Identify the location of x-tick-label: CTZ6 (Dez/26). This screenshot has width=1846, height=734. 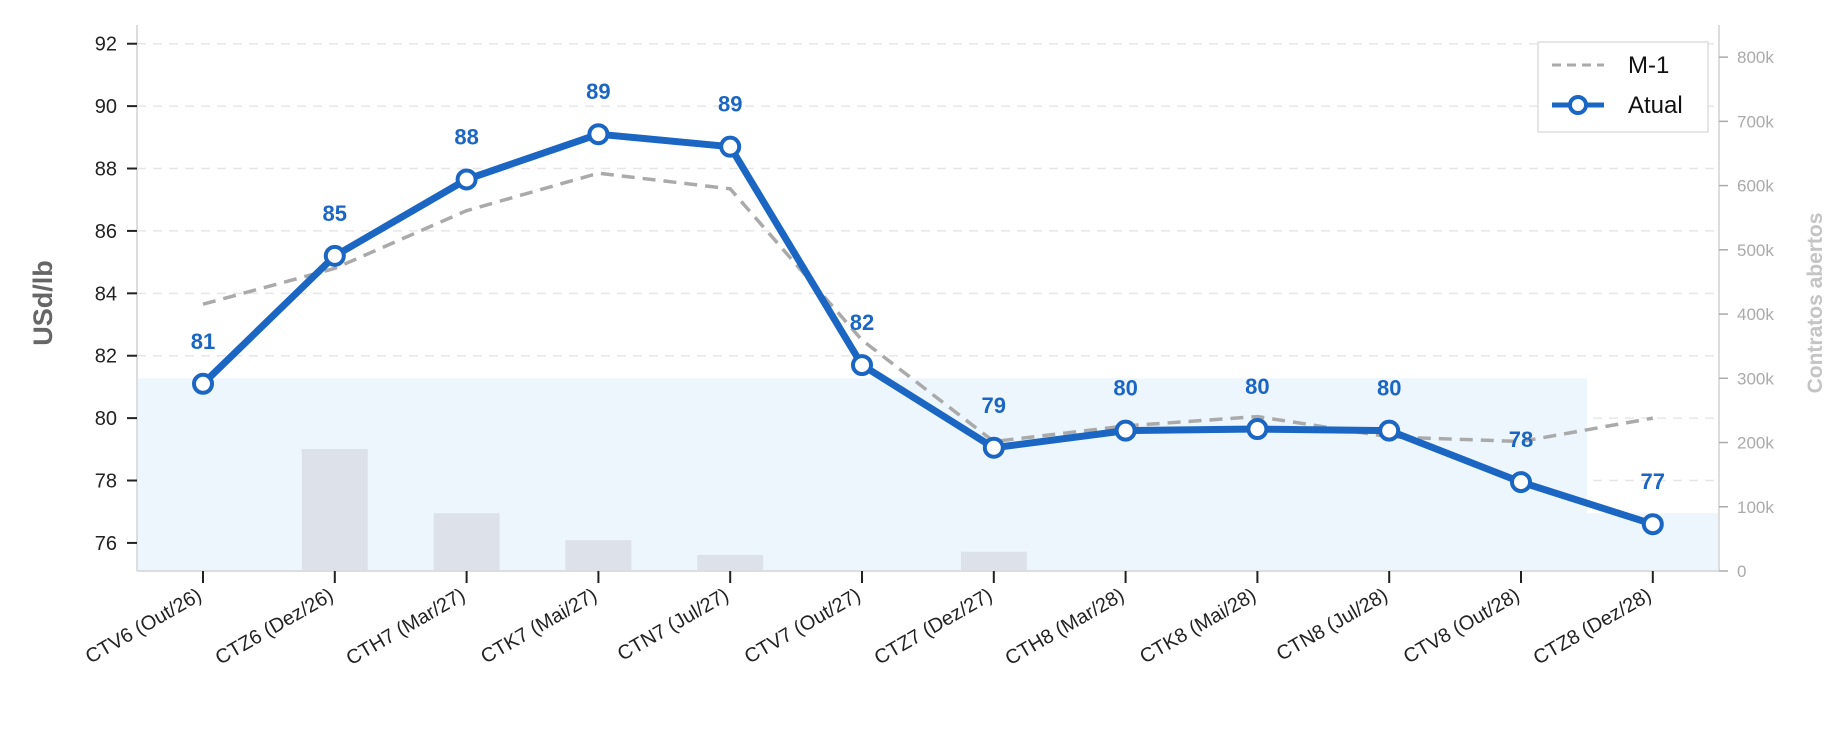
(275, 626).